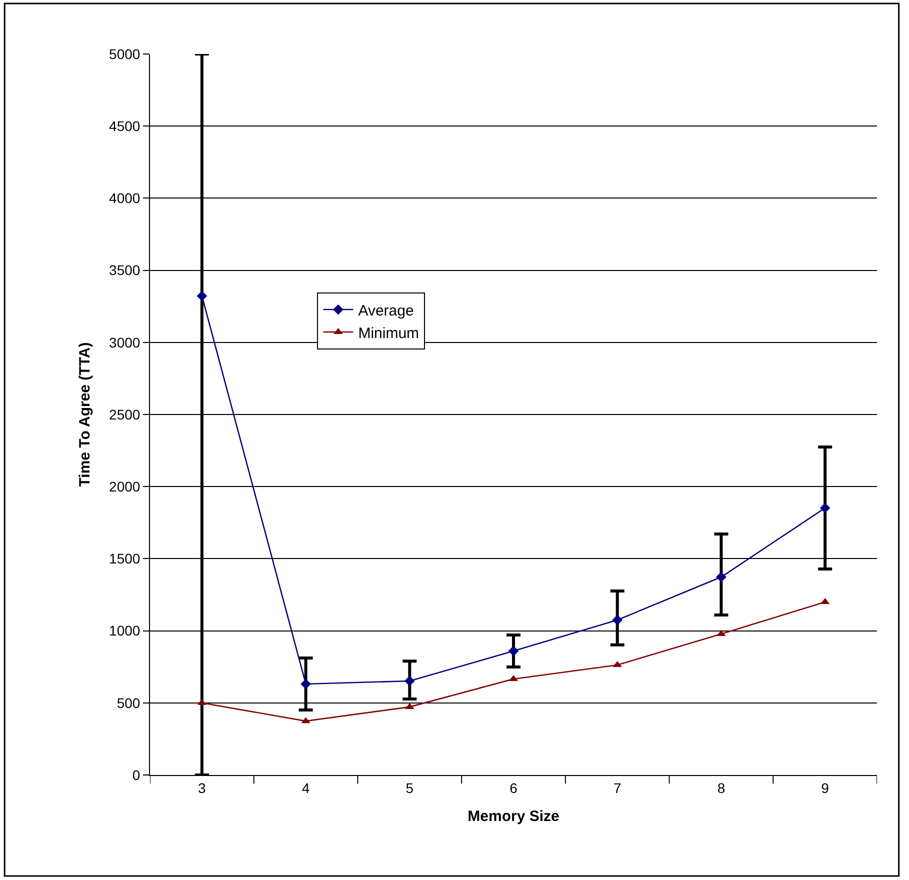  What do you see at coordinates (202, 788) in the screenshot?
I see `x-tick-label: 3` at bounding box center [202, 788].